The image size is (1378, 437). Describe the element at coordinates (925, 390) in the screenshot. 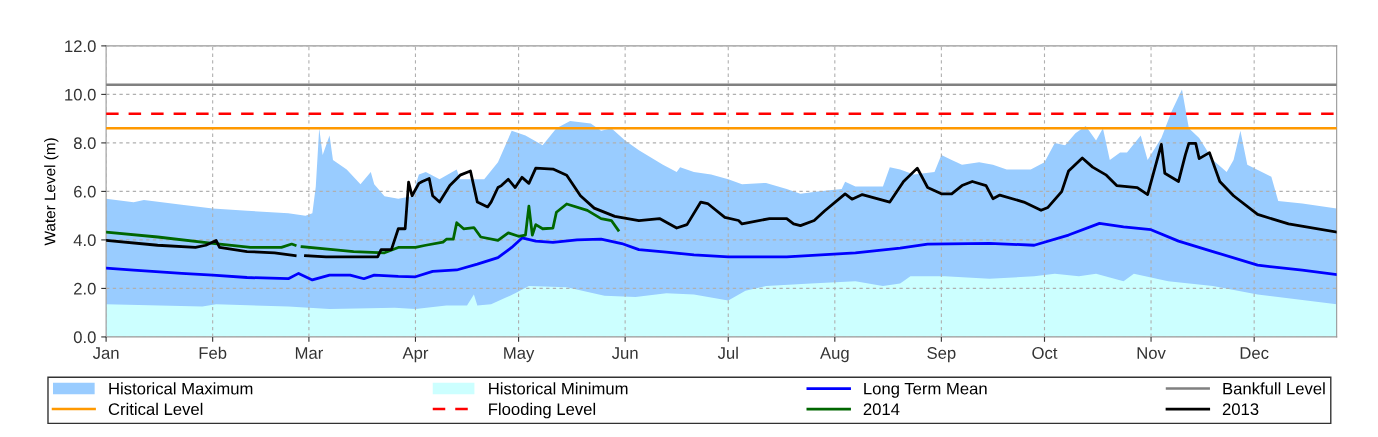

I see `legend-label: Long Term Mean` at that location.